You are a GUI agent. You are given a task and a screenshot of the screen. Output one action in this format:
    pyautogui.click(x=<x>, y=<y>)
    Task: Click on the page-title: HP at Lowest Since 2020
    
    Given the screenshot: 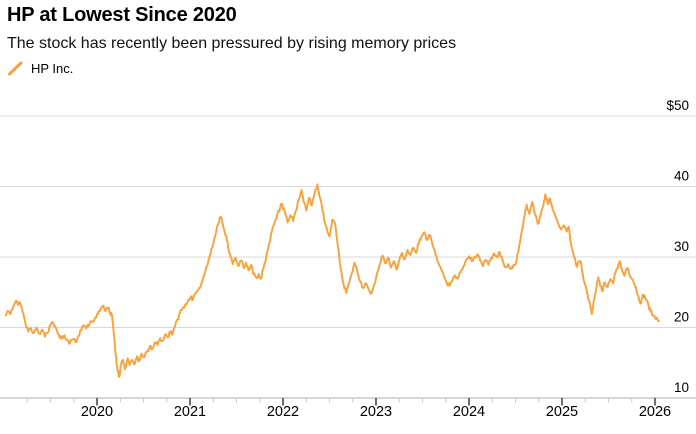 What is the action you would take?
    pyautogui.click(x=122, y=15)
    